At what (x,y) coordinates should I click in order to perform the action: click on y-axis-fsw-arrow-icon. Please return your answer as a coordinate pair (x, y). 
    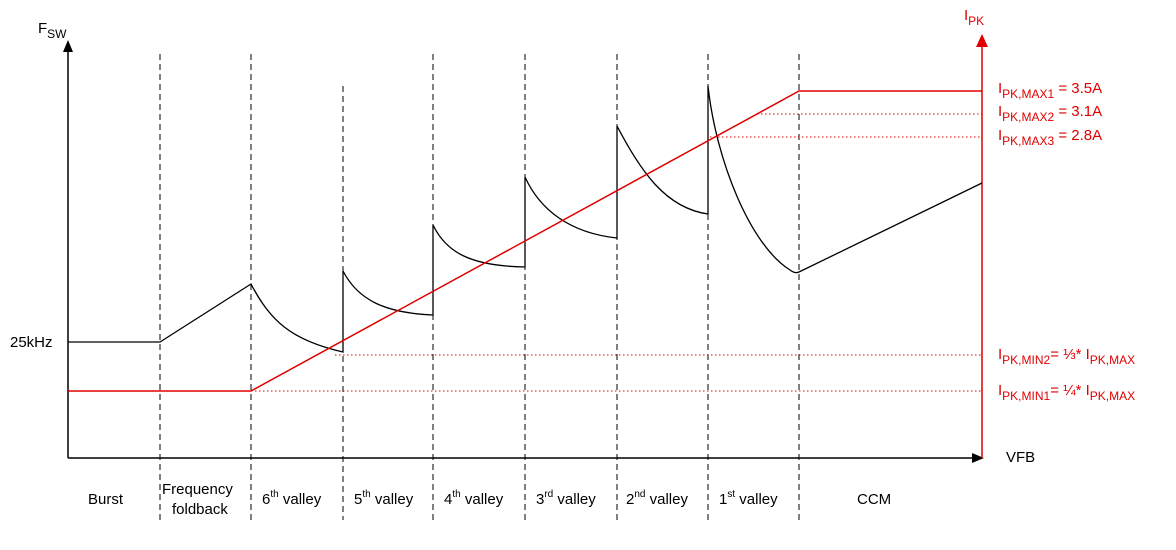
    Looking at the image, I should click on (68, 46).